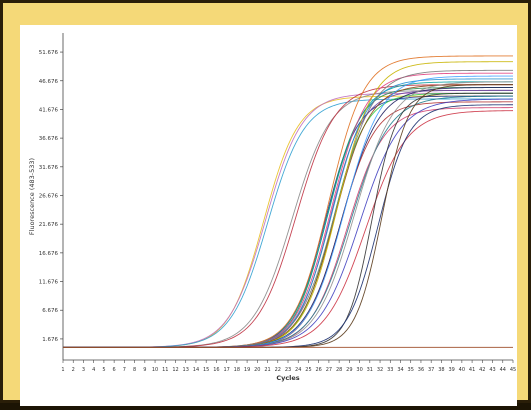 Image resolution: width=531 pixels, height=410 pixels. I want to click on x-axis-label: Cycles, so click(287, 378).